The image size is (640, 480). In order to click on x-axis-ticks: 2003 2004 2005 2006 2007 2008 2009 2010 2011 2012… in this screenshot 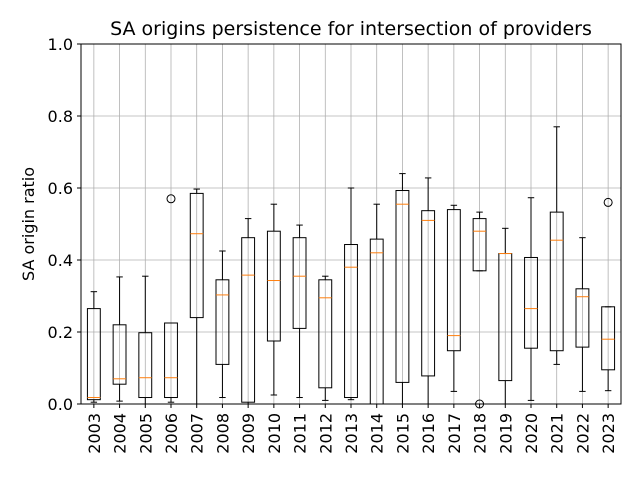, I will do `click(351, 429)`.